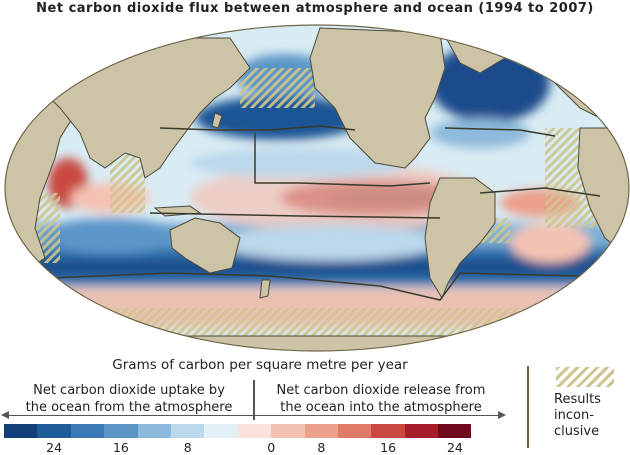  Describe the element at coordinates (502, 415) in the screenshot. I see `arrow-right-icon` at that location.